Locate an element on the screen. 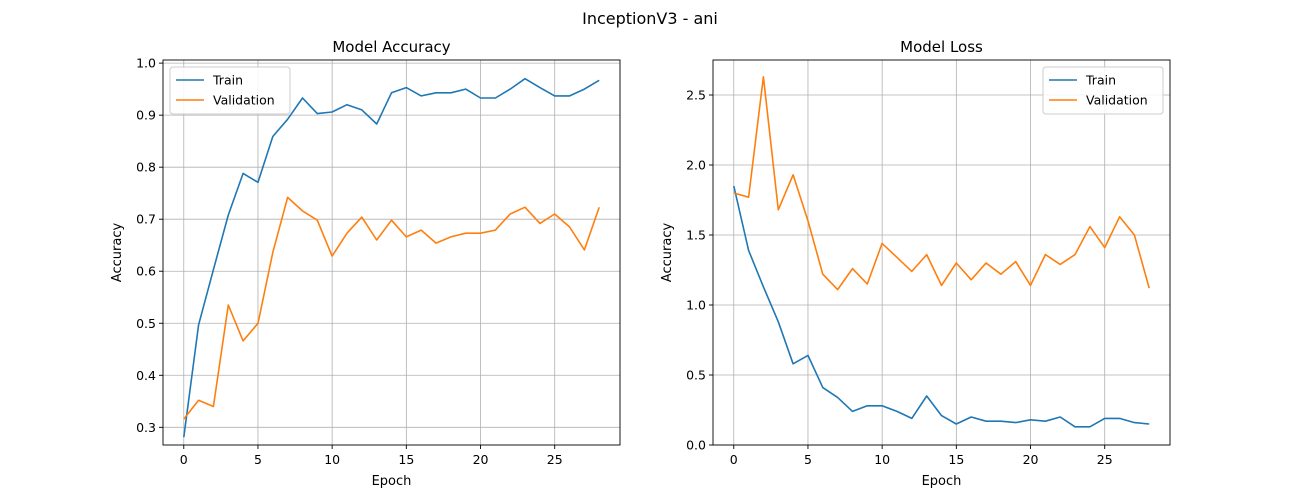 This screenshot has height=500, width=1300. y-tick-label: 0.6 is located at coordinates (146, 271).